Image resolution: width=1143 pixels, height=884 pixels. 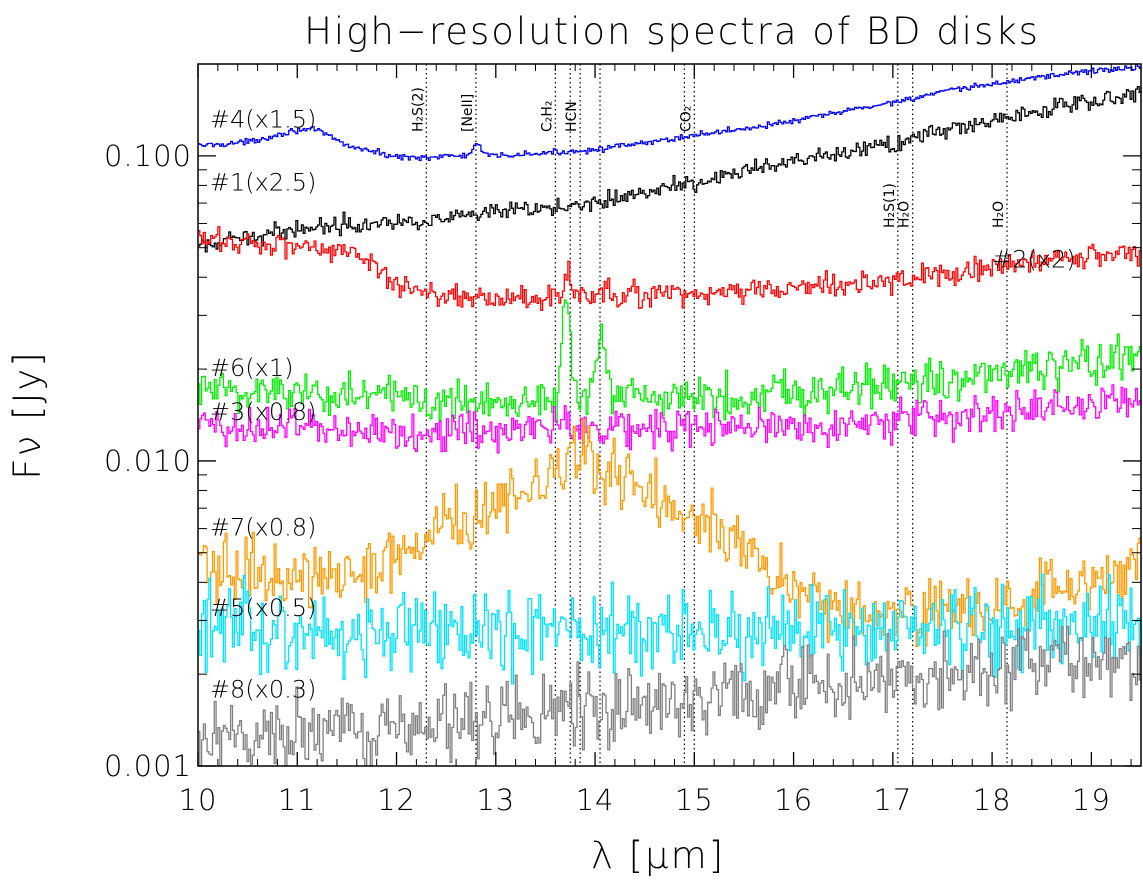 I want to click on x-tick-label: 12, so click(x=396, y=800).